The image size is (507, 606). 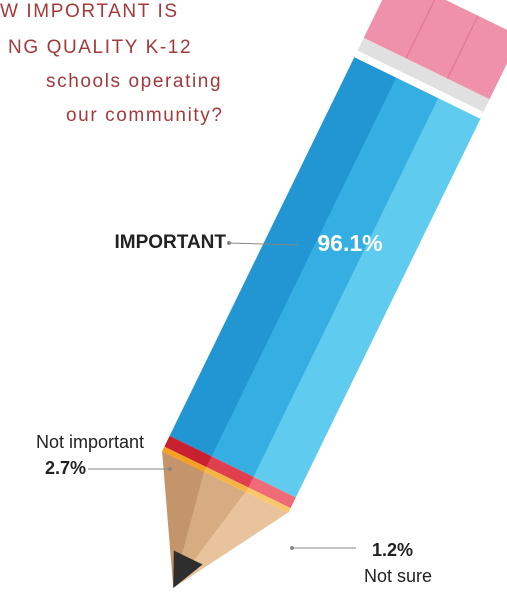 What do you see at coordinates (100, 47) in the screenshot?
I see `title-line: NG QUALITY K-12` at bounding box center [100, 47].